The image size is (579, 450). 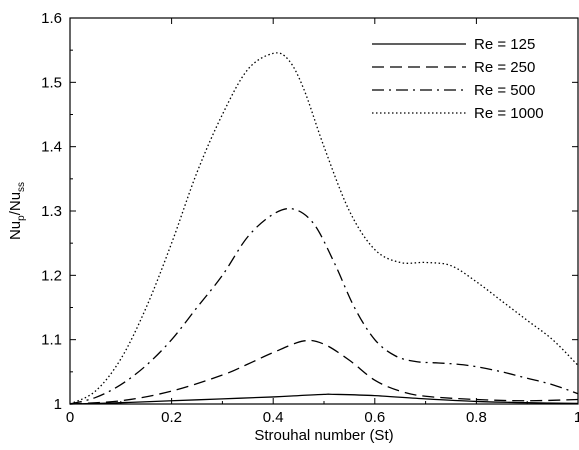 I want to click on y-tick-label: 1.3, so click(x=51, y=211).